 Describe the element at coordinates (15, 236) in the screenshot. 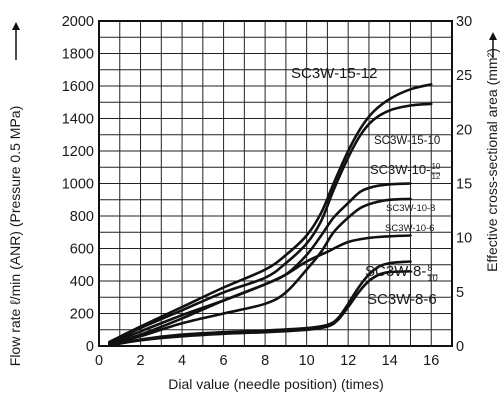

I see `y-axis-label: Flow rate ℓ/min (ANR) (Pressure 0.5 MPa)` at that location.